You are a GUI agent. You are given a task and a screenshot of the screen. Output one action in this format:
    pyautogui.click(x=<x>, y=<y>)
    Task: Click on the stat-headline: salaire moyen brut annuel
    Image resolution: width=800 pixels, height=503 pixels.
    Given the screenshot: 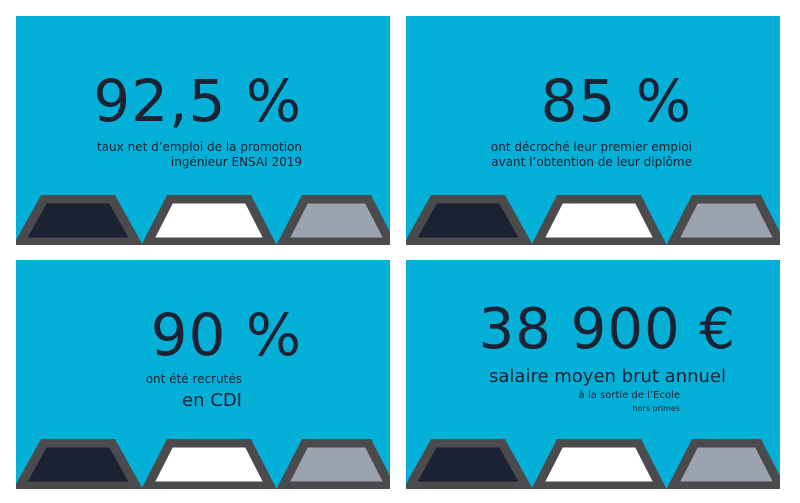 What is the action you would take?
    pyautogui.click(x=607, y=376)
    